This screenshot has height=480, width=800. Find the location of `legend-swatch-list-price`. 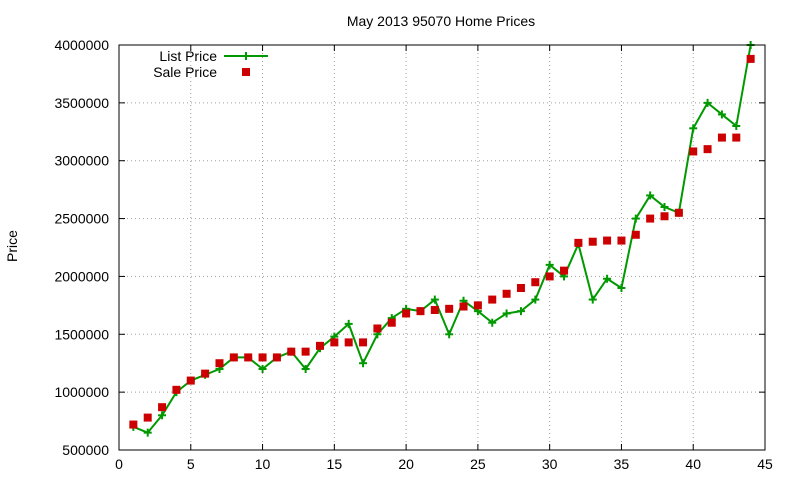

legend-swatch-list-price is located at coordinates (246, 56).